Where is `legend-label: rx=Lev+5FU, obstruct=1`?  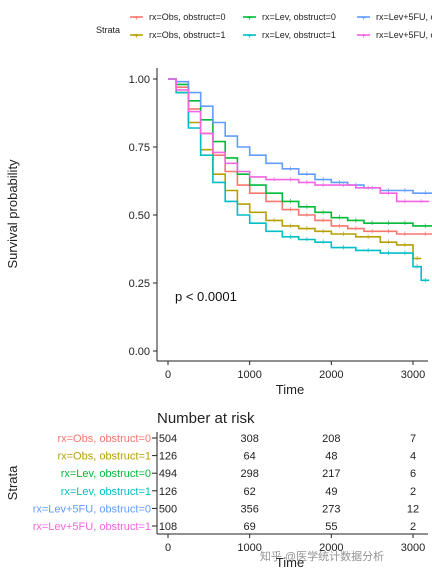 legend-label: rx=Lev+5FU, obstruct=1 is located at coordinates (404, 35).